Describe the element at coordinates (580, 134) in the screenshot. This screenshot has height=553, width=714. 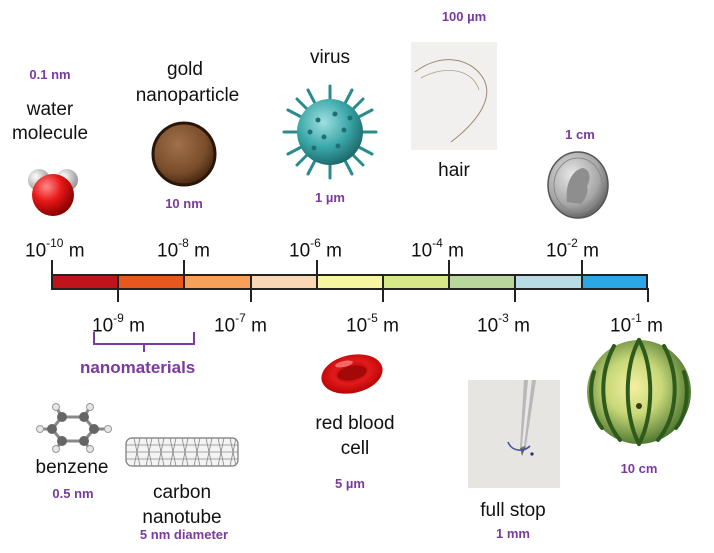
I see `coin-size: 1 cm` at that location.